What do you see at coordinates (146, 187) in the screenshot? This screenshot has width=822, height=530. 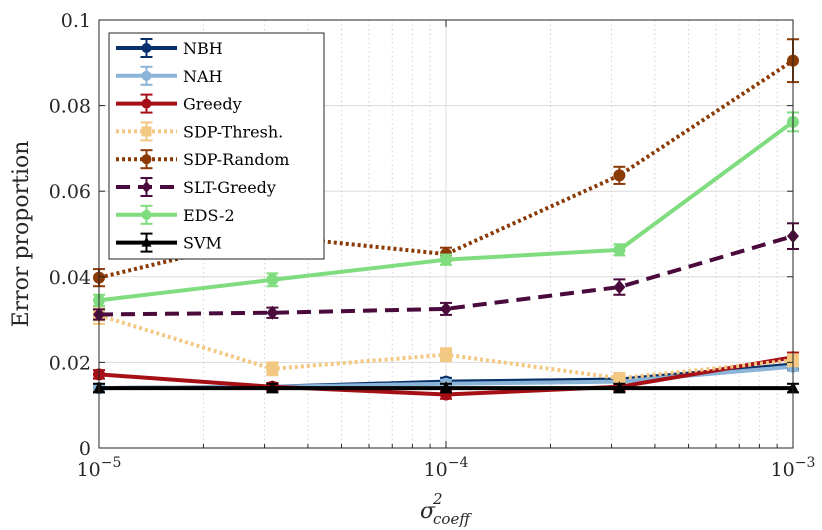 I see `legend-marker-slt-greedy` at bounding box center [146, 187].